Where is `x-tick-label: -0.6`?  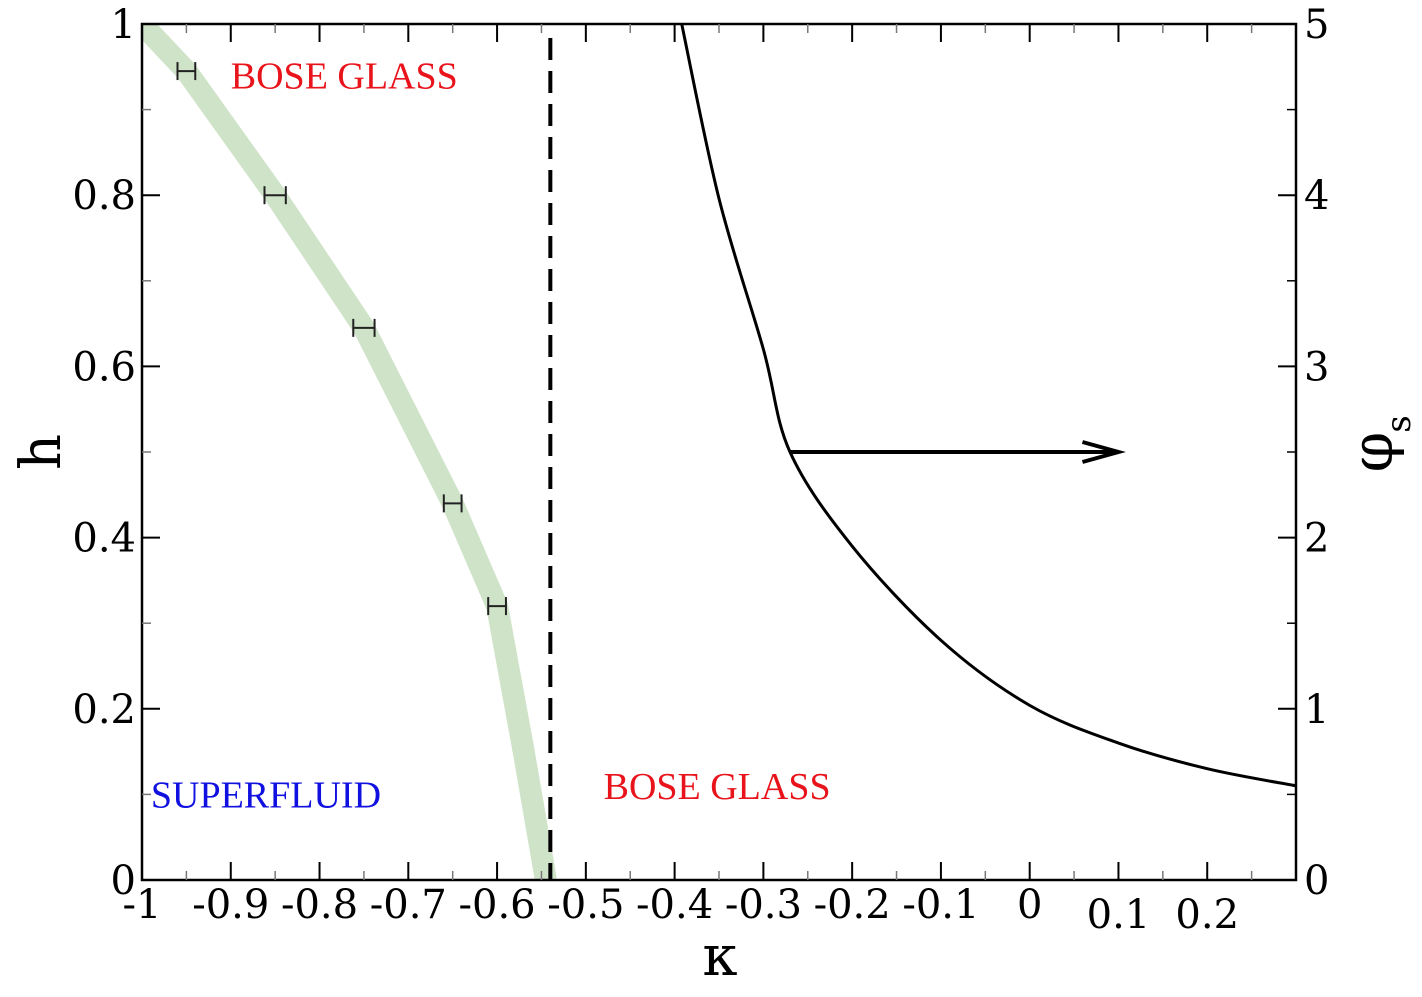 x-tick-label: -0.6 is located at coordinates (497, 905).